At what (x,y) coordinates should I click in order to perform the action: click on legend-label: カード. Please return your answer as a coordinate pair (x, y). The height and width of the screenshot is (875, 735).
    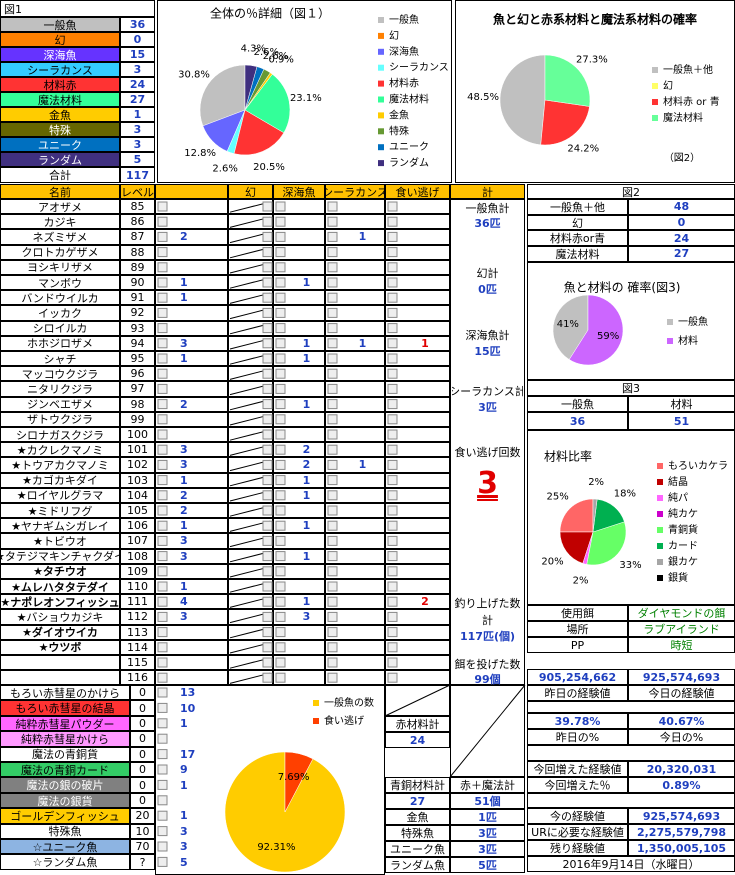
    Looking at the image, I should click on (683, 546).